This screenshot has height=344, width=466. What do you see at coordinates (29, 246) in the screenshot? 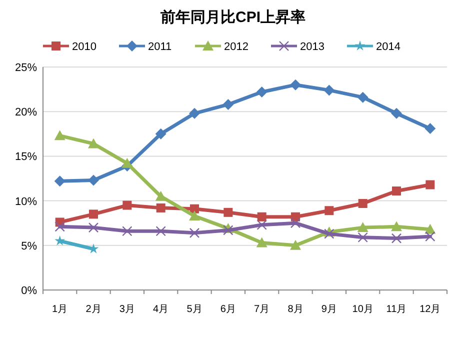
I see `y-tick-label: 5%` at bounding box center [29, 246].